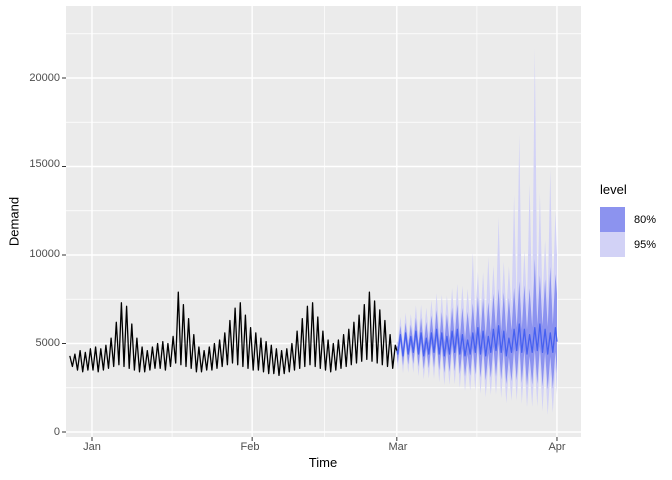 The height and width of the screenshot is (480, 672). I want to click on legend-swatch-95-percent, so click(612, 244).